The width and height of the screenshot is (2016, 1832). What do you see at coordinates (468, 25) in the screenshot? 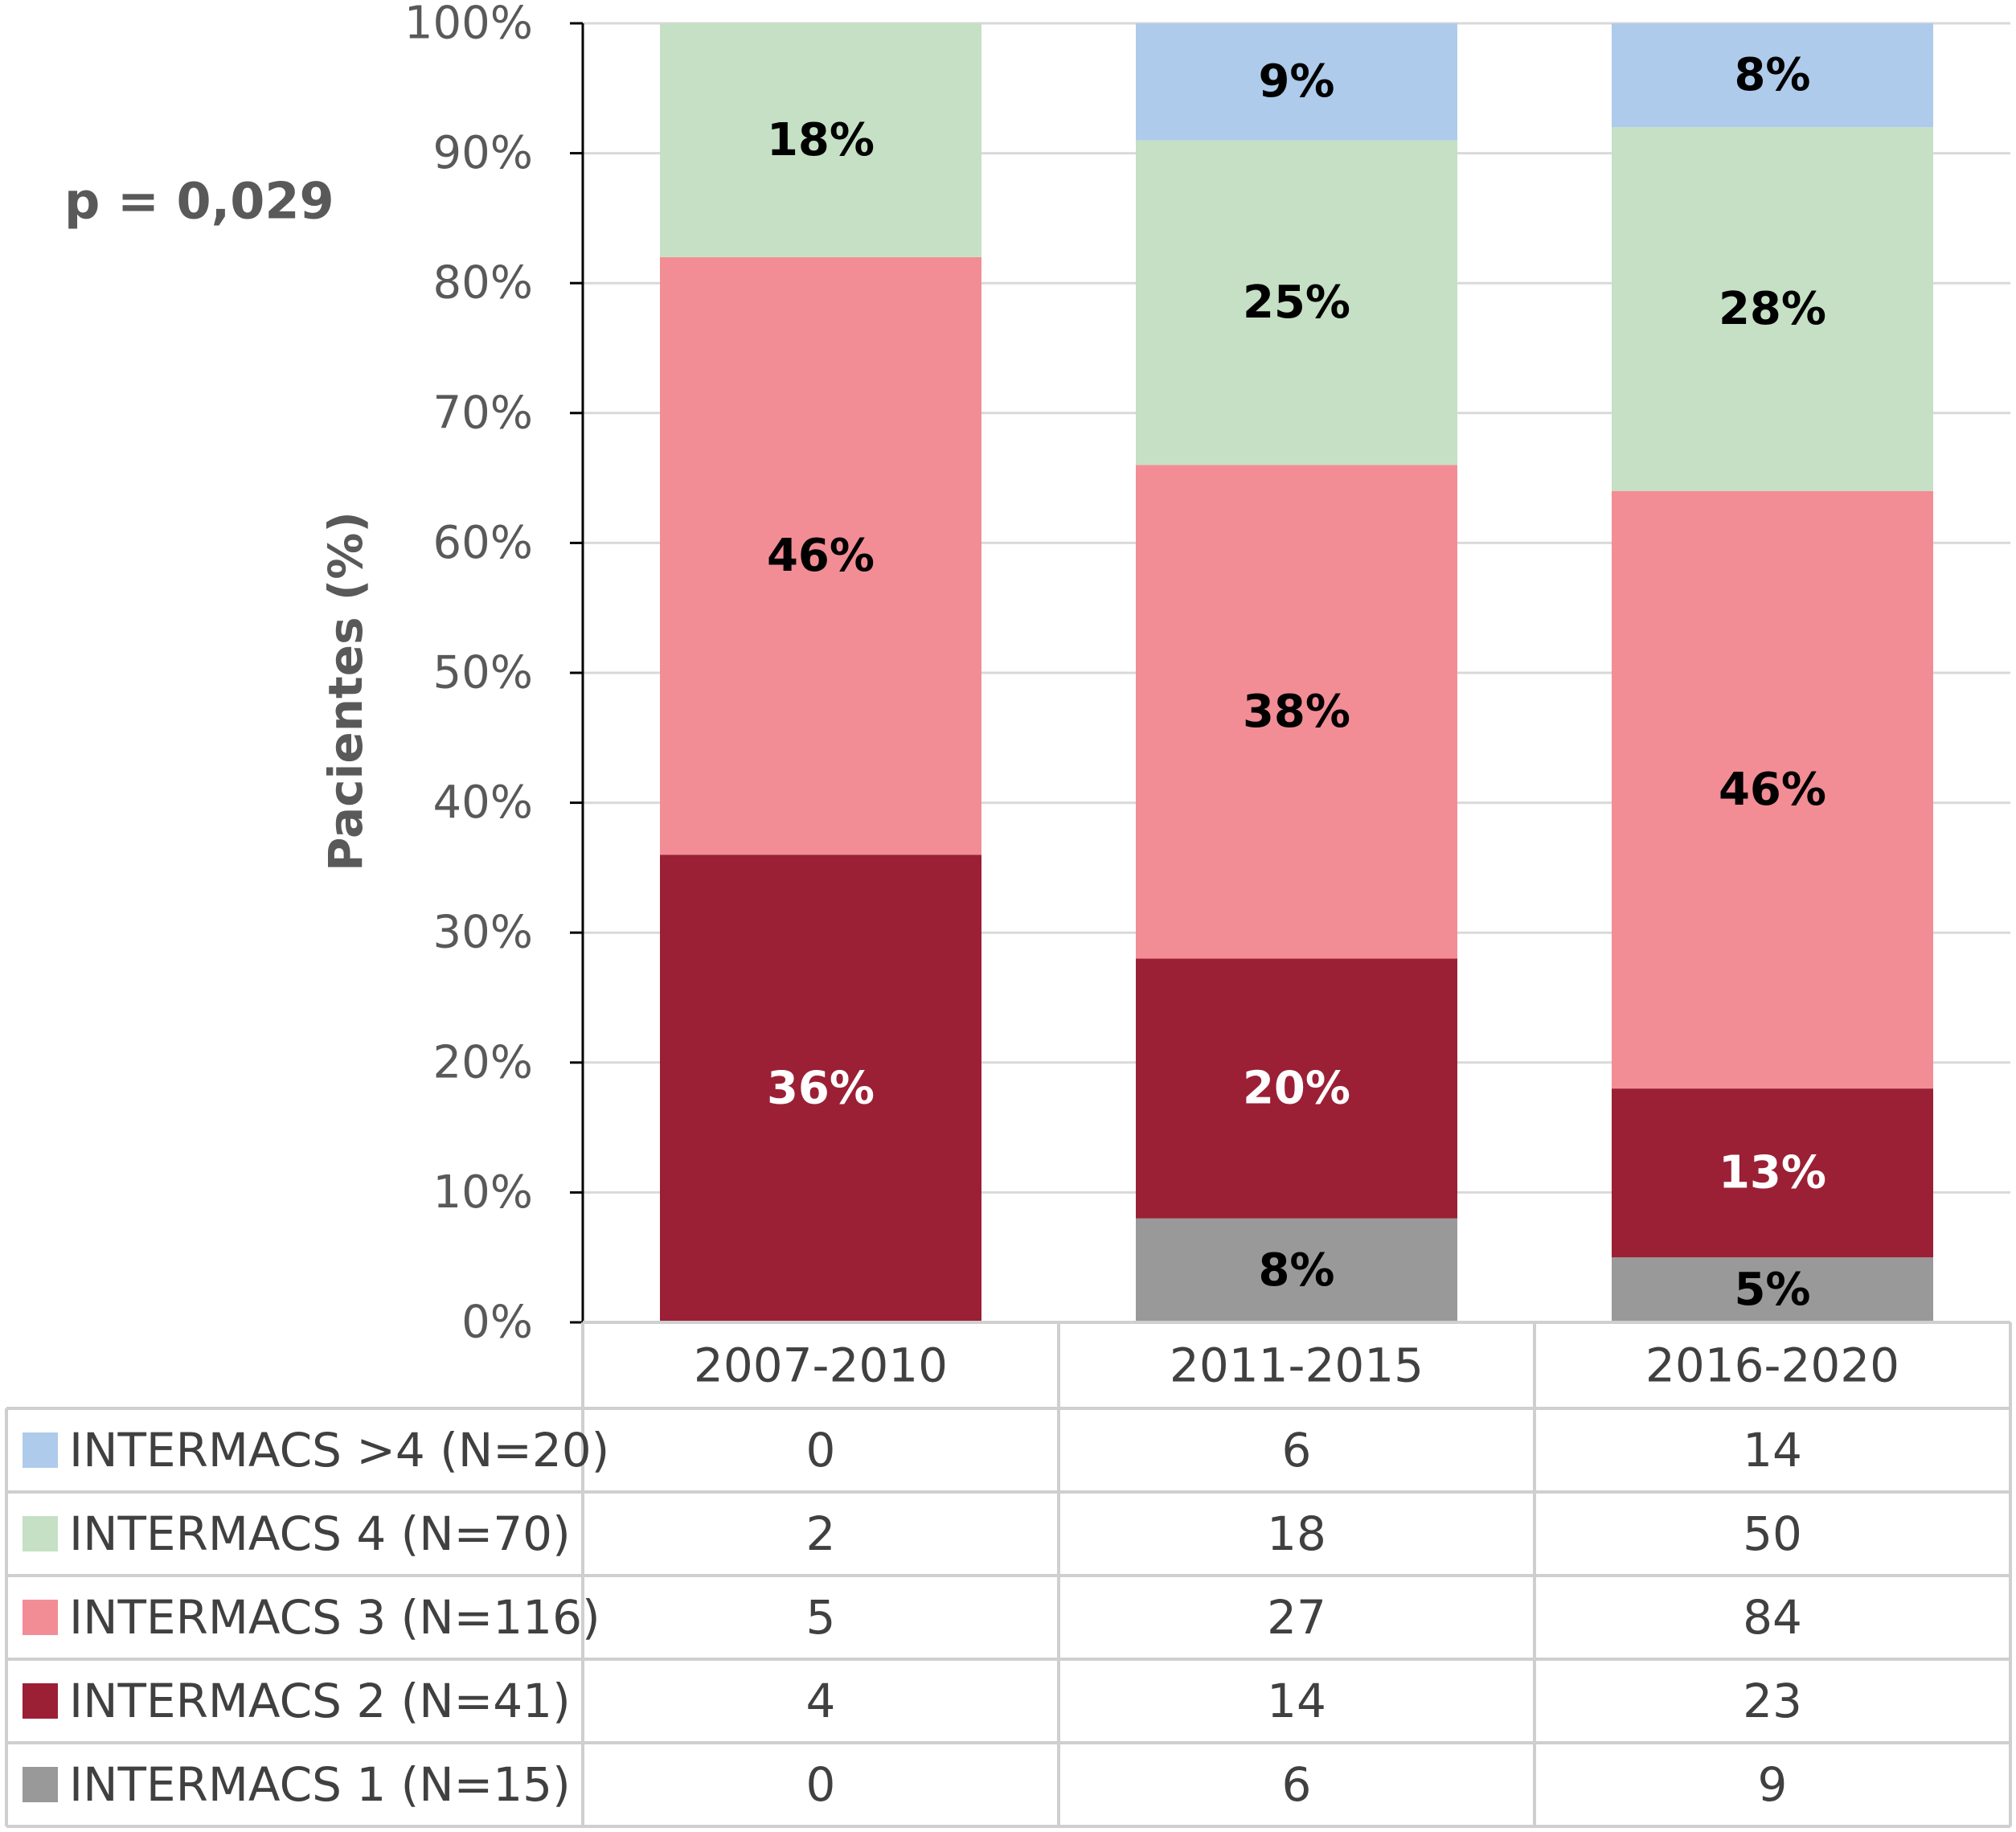
I see `y-tick-label: 100%` at bounding box center [468, 25].